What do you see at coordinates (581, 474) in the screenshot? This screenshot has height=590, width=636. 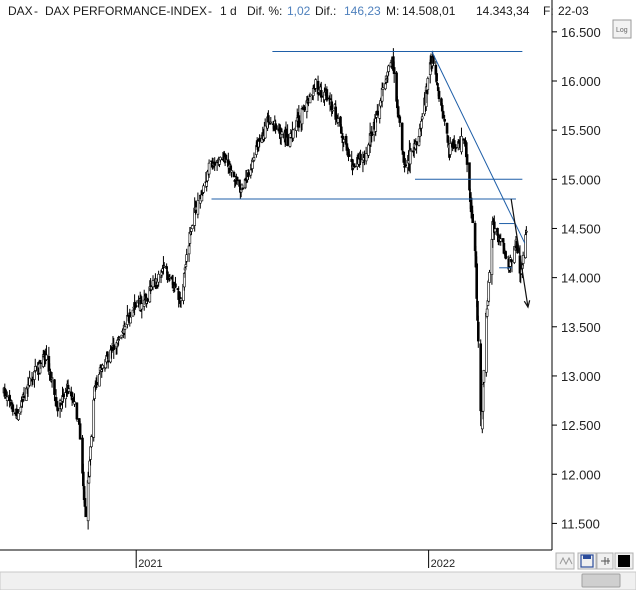 I see `y-tick-label: 12.000` at bounding box center [581, 474].